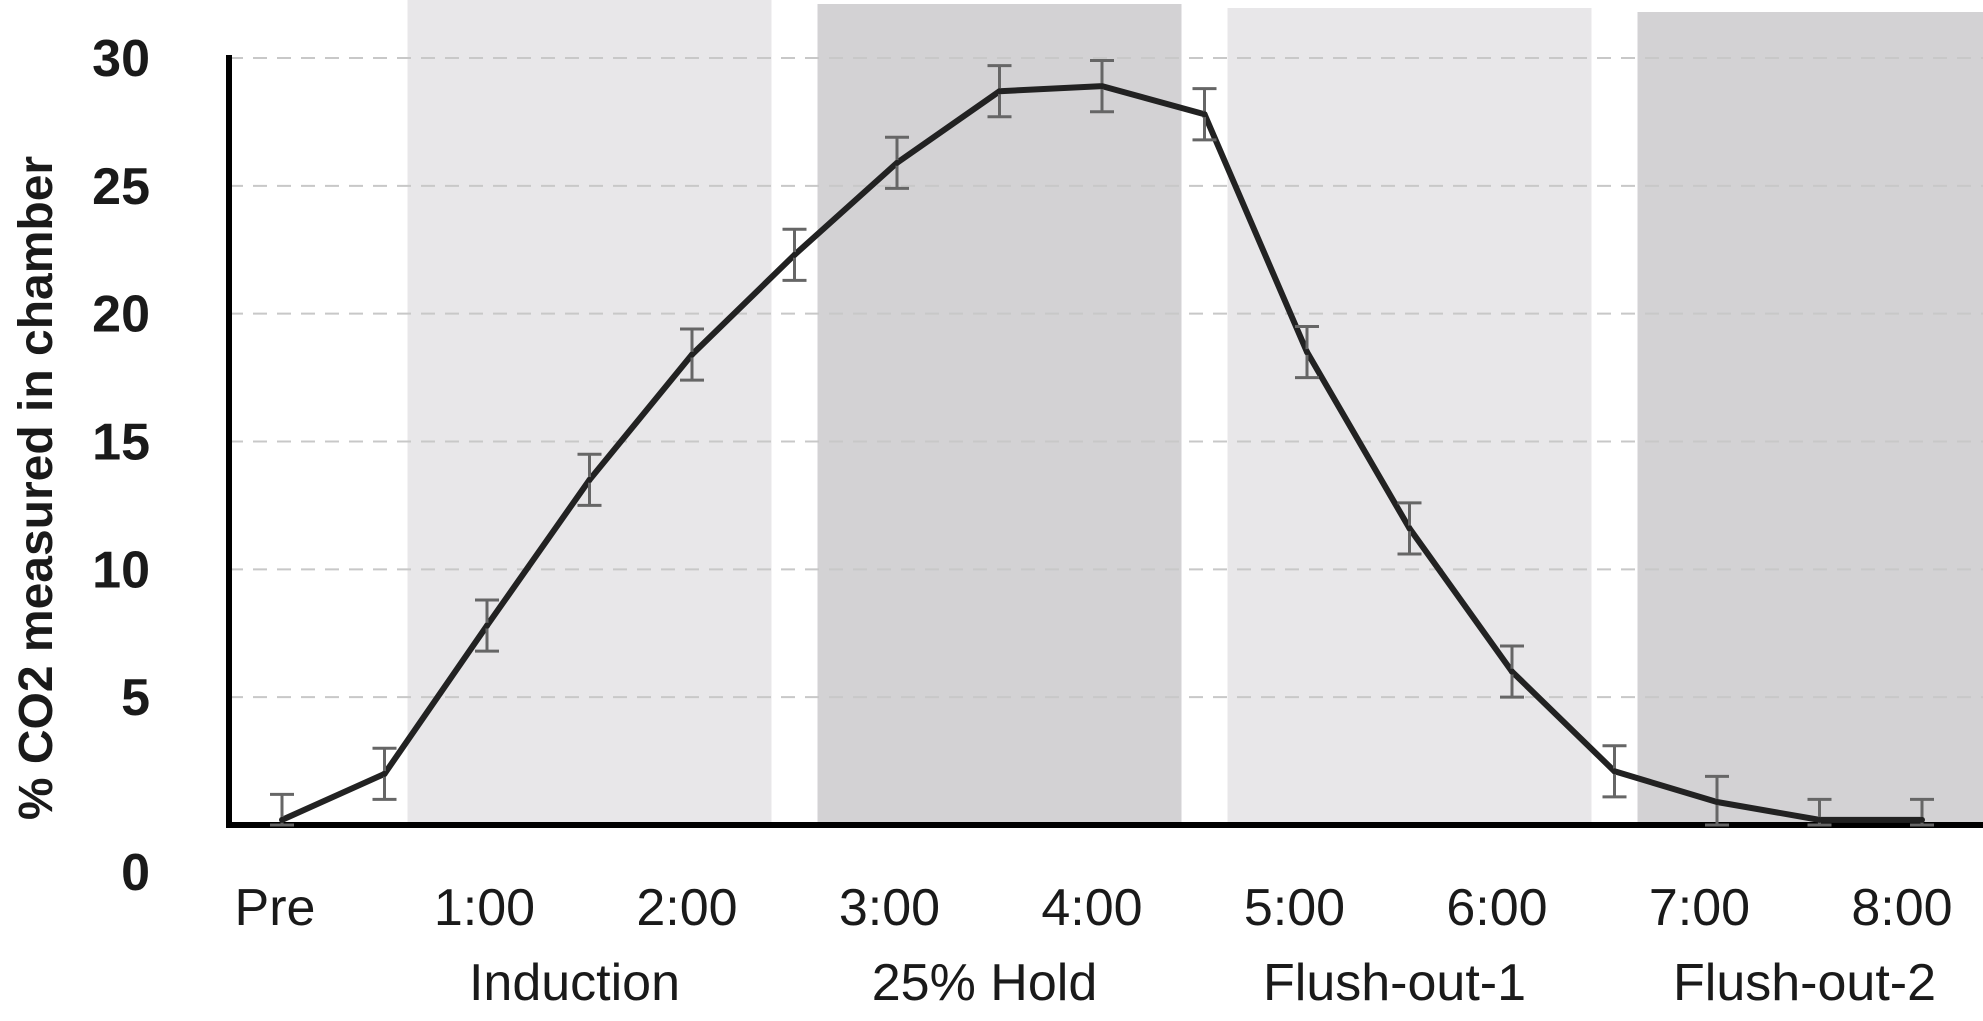  What do you see at coordinates (574, 983) in the screenshot?
I see `phase-label-0: Induction` at bounding box center [574, 983].